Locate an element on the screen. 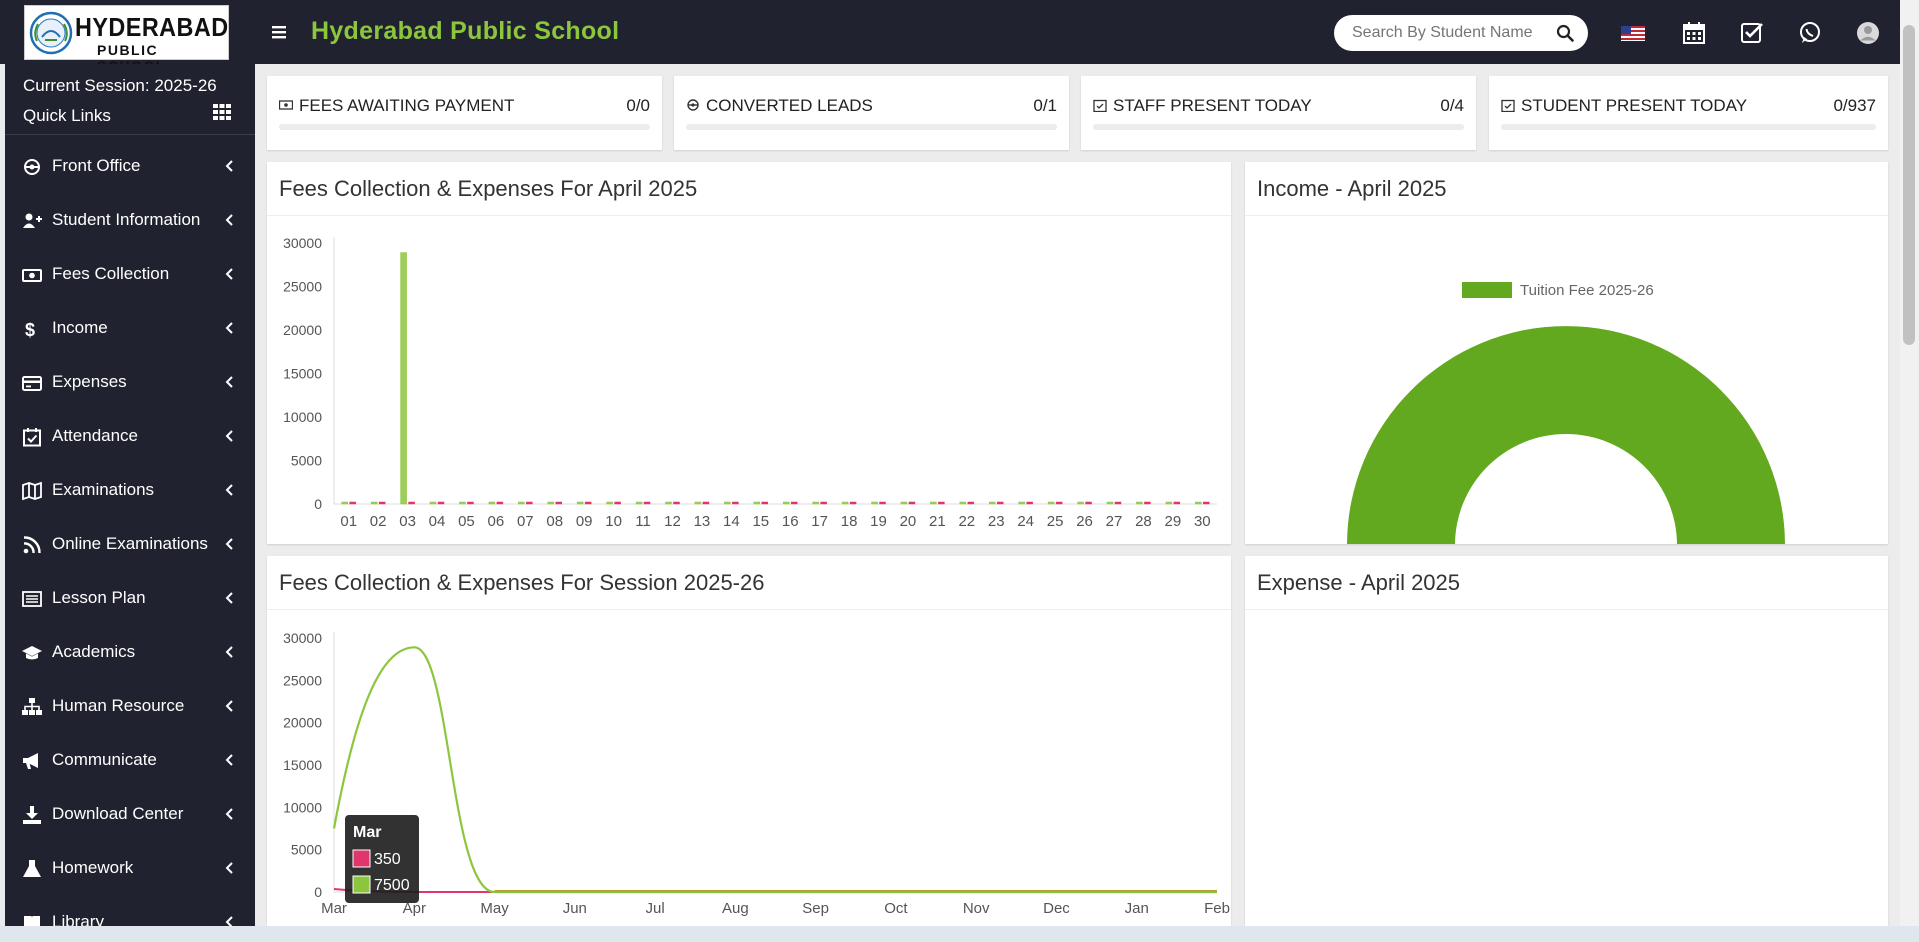  credit-card-icon is located at coordinates (32, 383).